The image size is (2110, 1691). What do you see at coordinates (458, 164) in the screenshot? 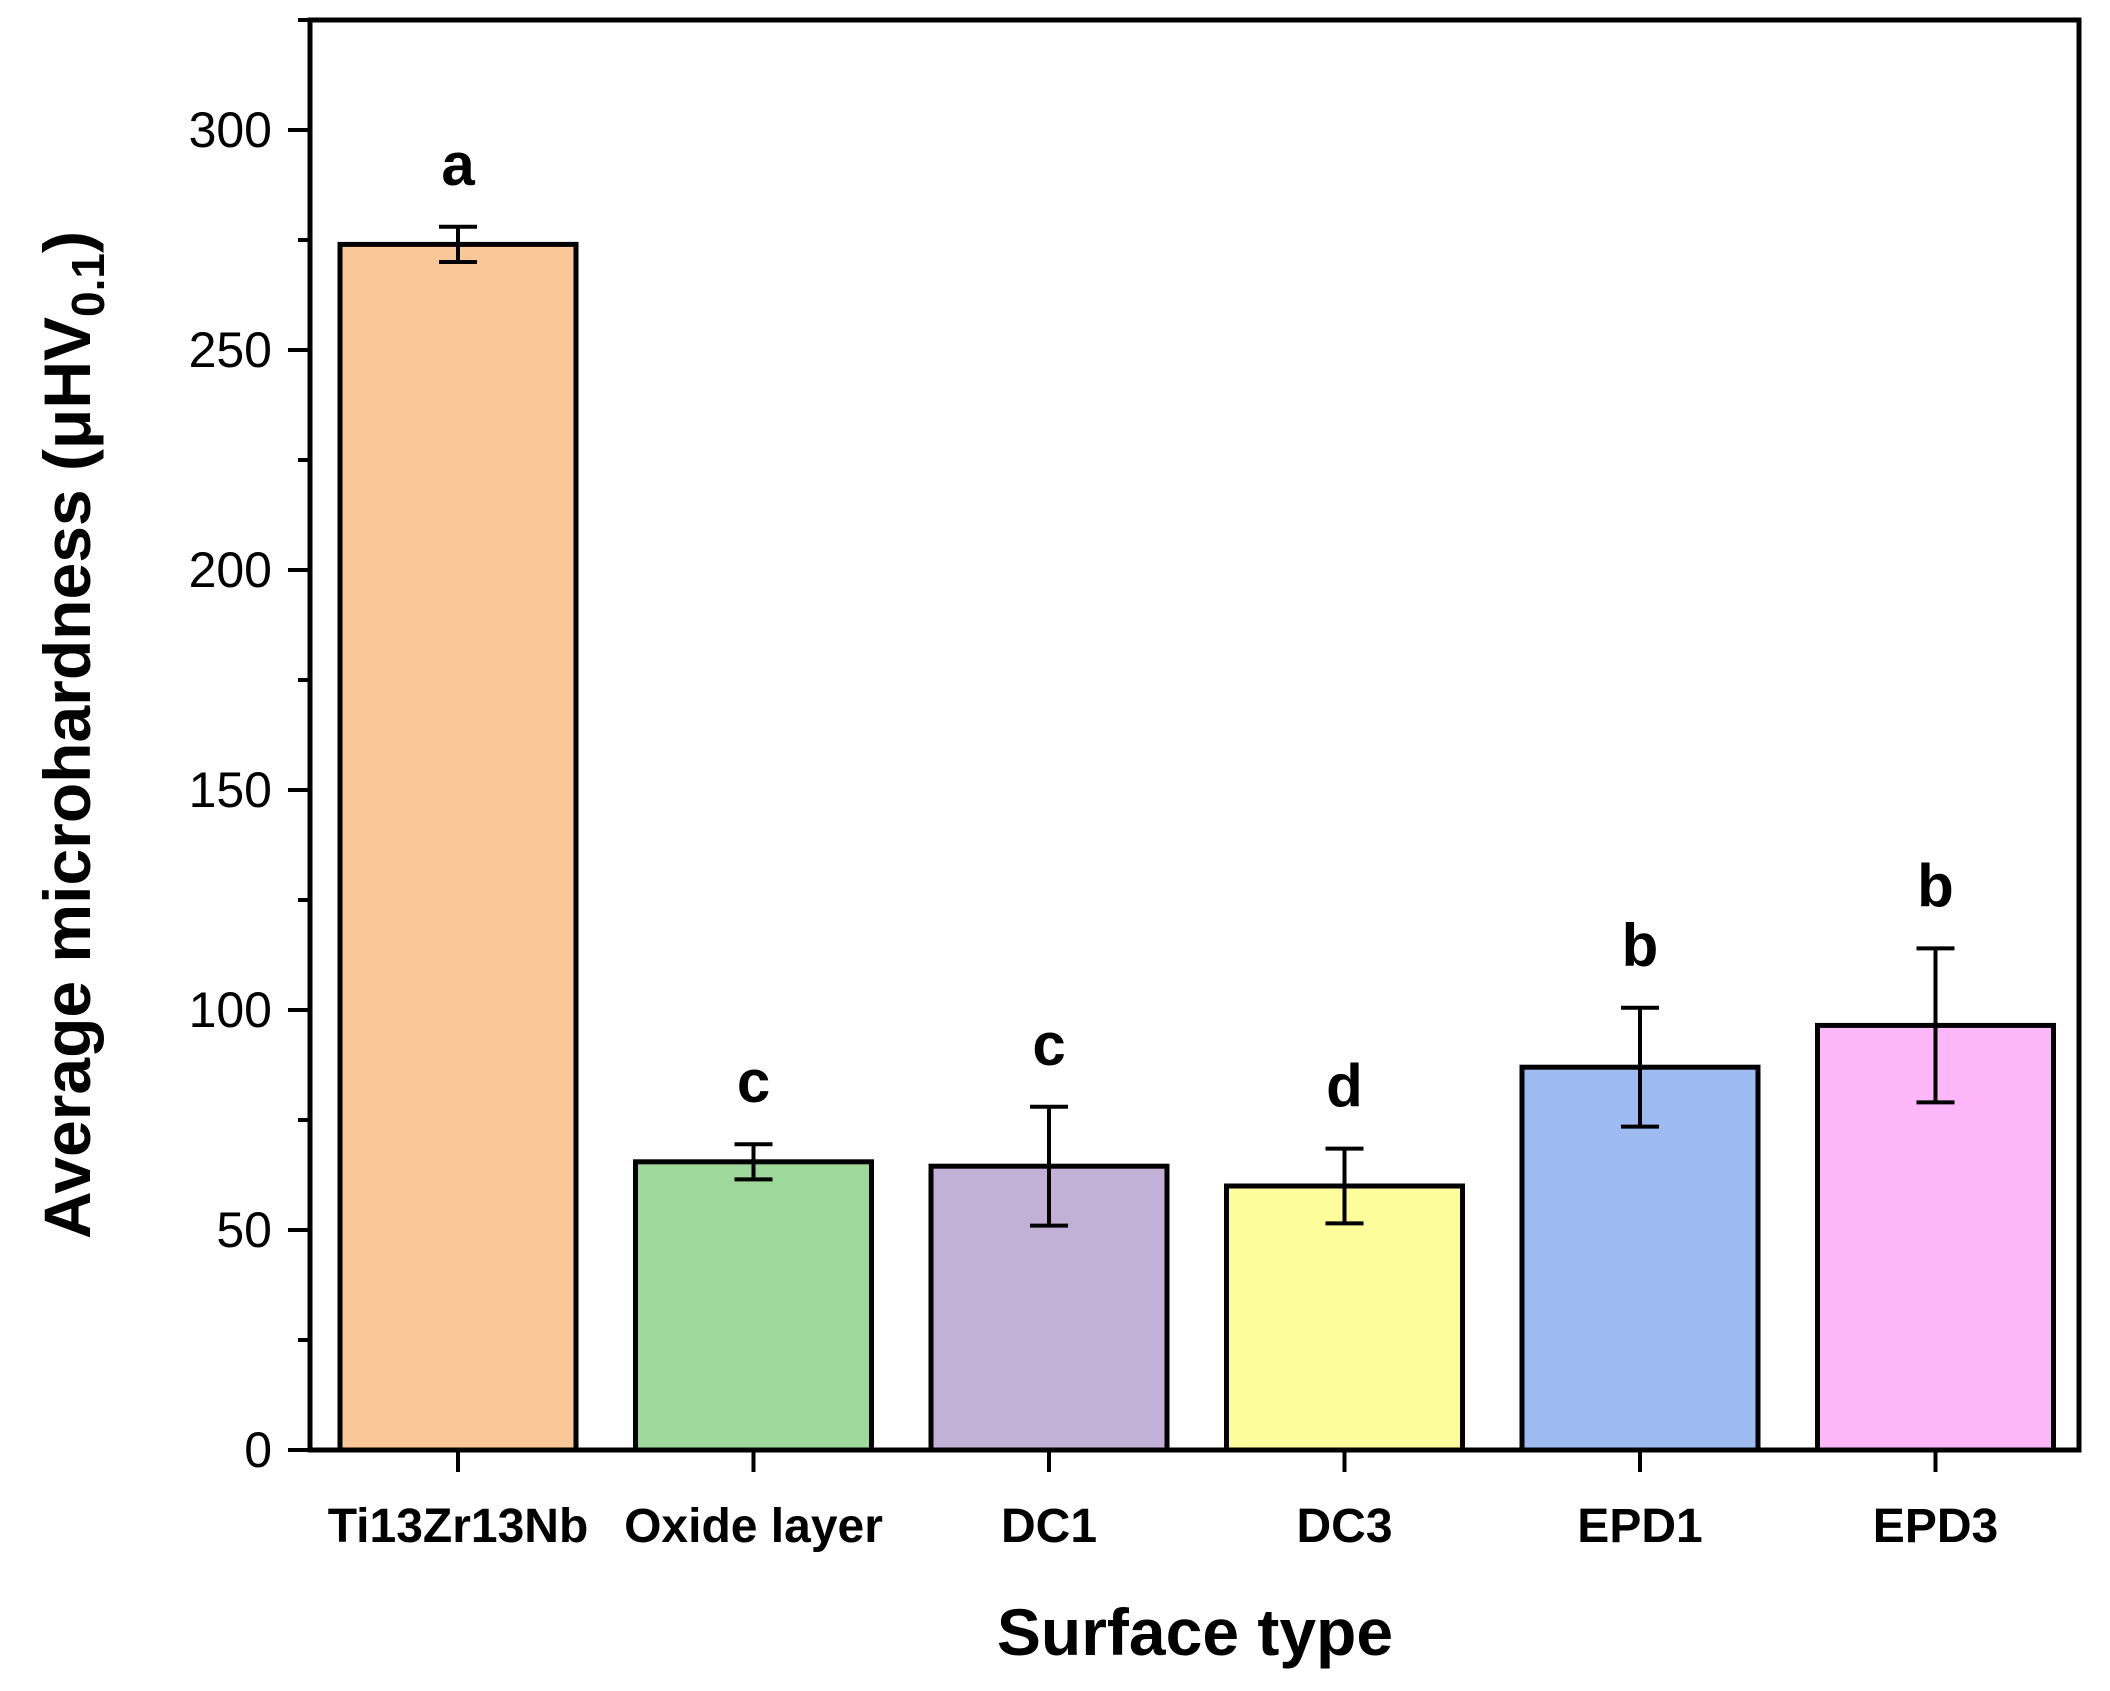
I see `significance-label: a` at bounding box center [458, 164].